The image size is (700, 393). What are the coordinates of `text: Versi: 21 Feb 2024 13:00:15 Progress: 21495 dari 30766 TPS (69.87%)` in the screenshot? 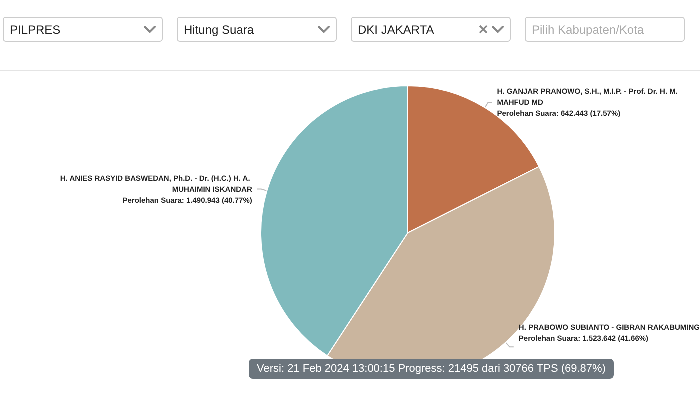 It's located at (431, 369).